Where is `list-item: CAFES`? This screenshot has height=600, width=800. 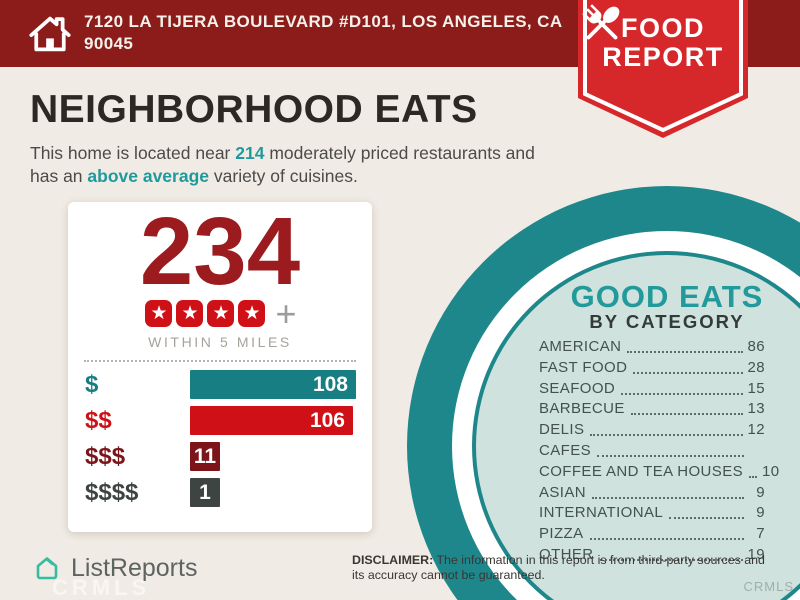
list-item: CAFES is located at coordinates (652, 450).